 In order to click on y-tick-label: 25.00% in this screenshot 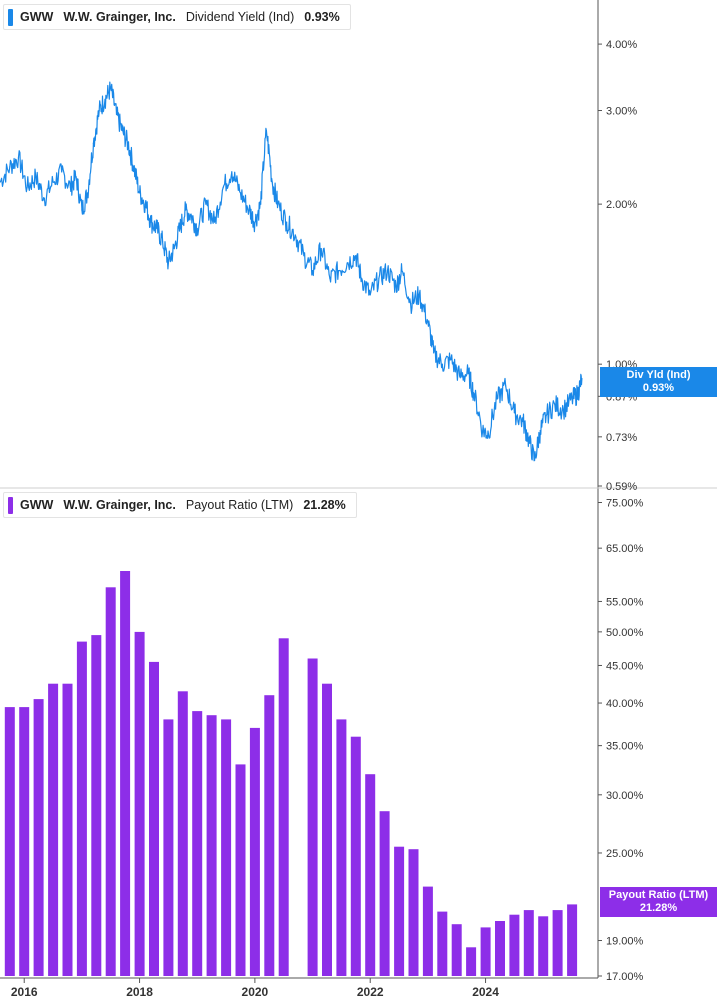, I will do `click(625, 854)`.